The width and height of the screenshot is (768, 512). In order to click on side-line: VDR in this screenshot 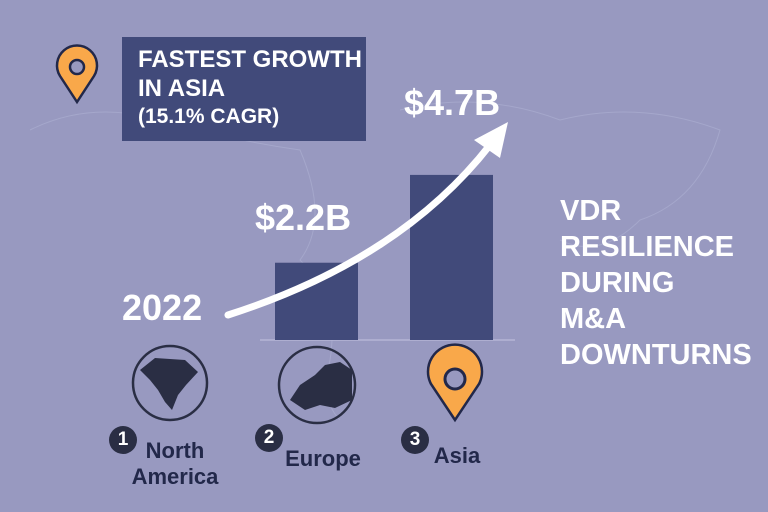, I will do `click(591, 211)`.